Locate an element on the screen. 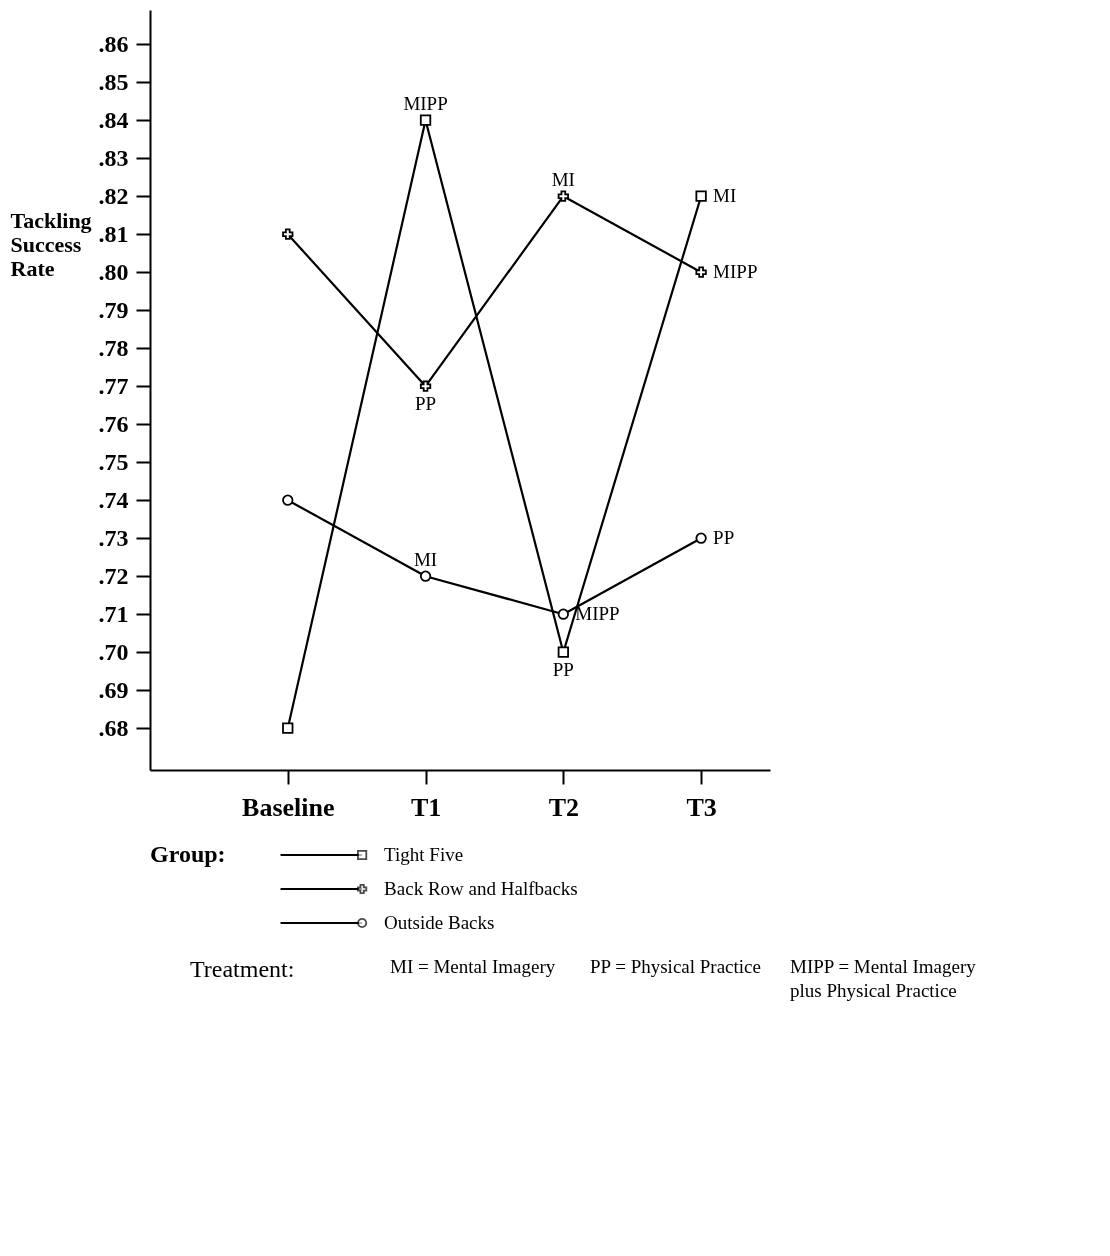  y-tick-label: .79 is located at coordinates (113, 309).